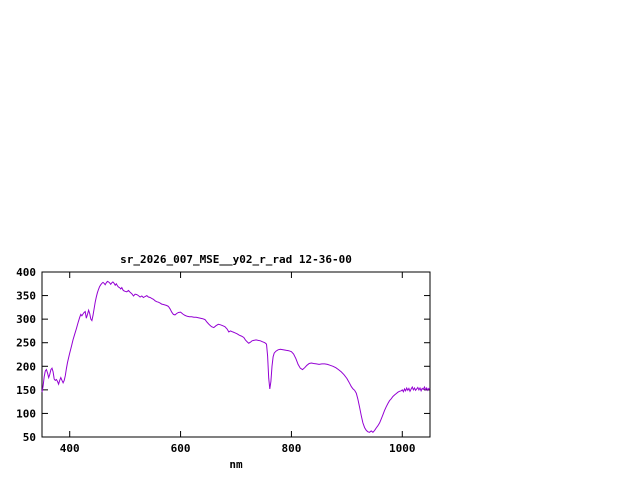  I want to click on x-tick-label: 600, so click(181, 448).